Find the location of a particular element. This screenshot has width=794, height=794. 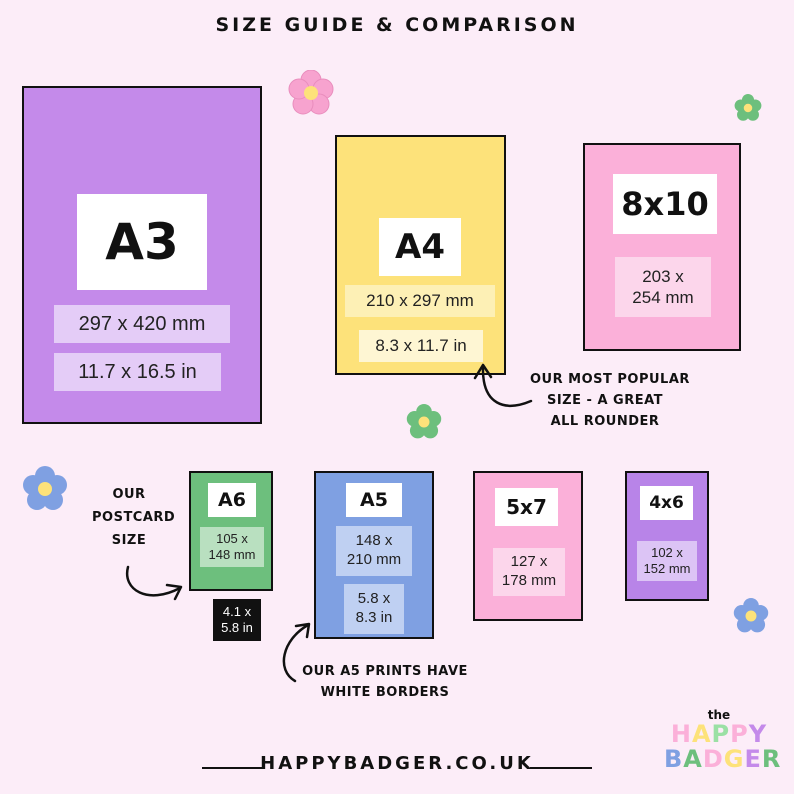

card-a4: A4 210 x 297 mm 8.3 x 11.7 in is located at coordinates (420, 255).